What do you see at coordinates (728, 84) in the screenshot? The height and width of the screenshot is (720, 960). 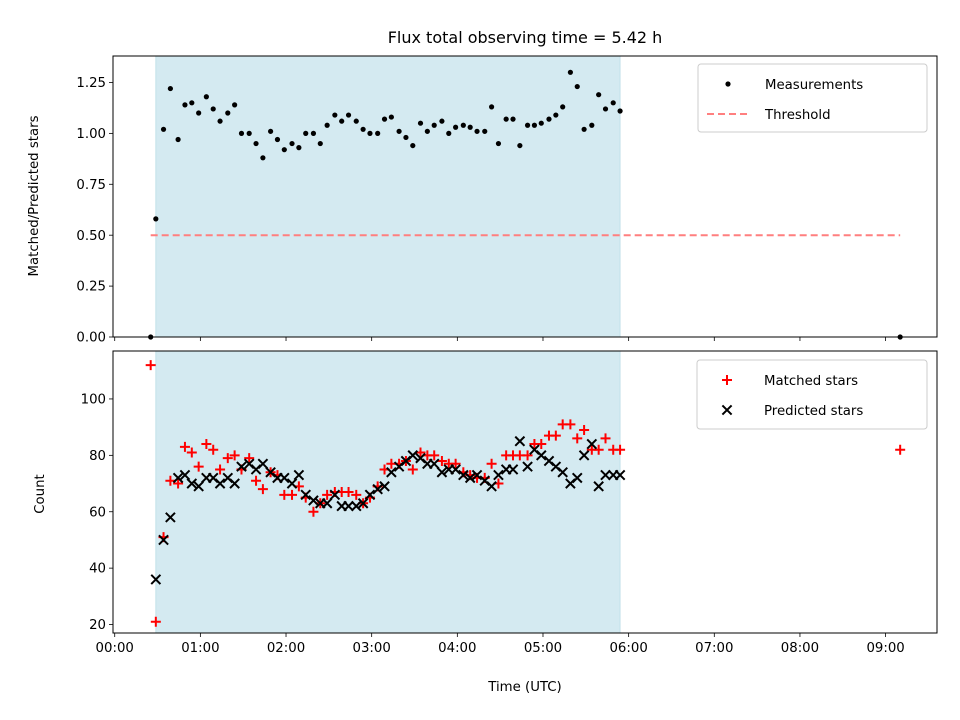 I see `legend-marker` at bounding box center [728, 84].